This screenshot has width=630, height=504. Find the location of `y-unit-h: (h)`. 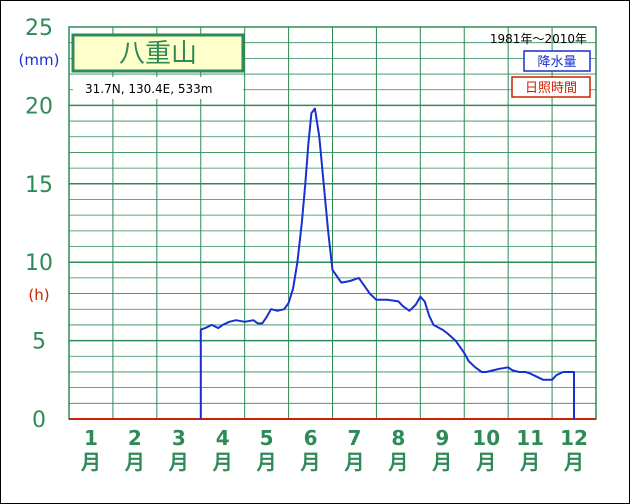

y-unit-h: (h) is located at coordinates (38, 295).